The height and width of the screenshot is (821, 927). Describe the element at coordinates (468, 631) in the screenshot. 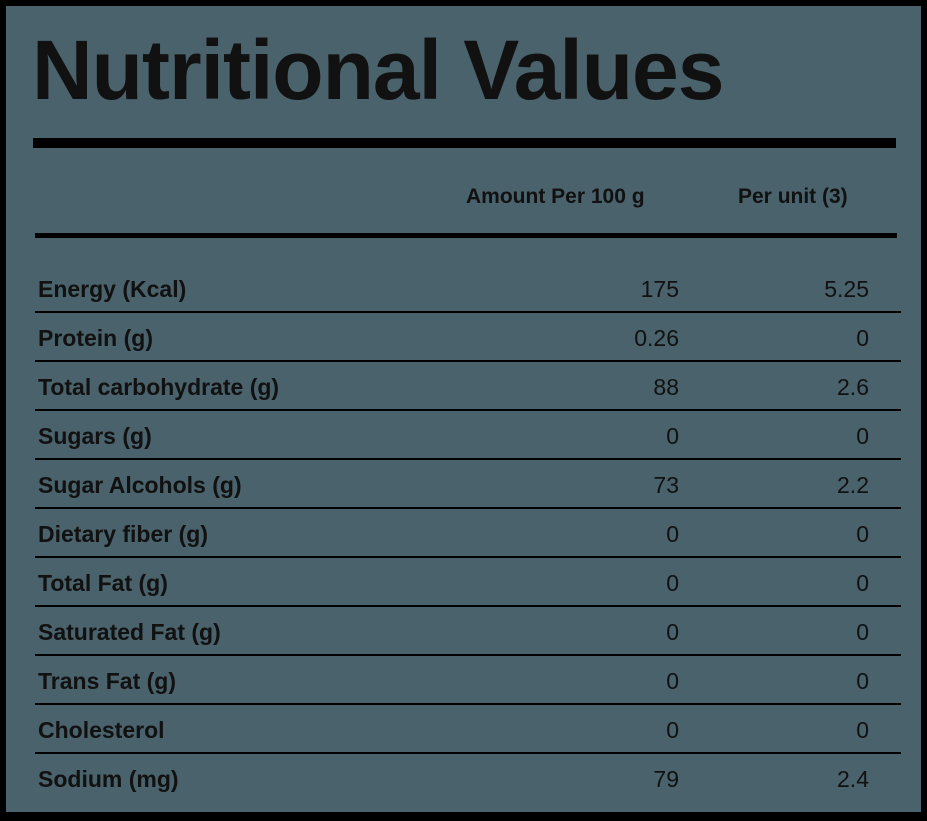

I see `table-row: Saturated Fat (g) 0 0` at that location.